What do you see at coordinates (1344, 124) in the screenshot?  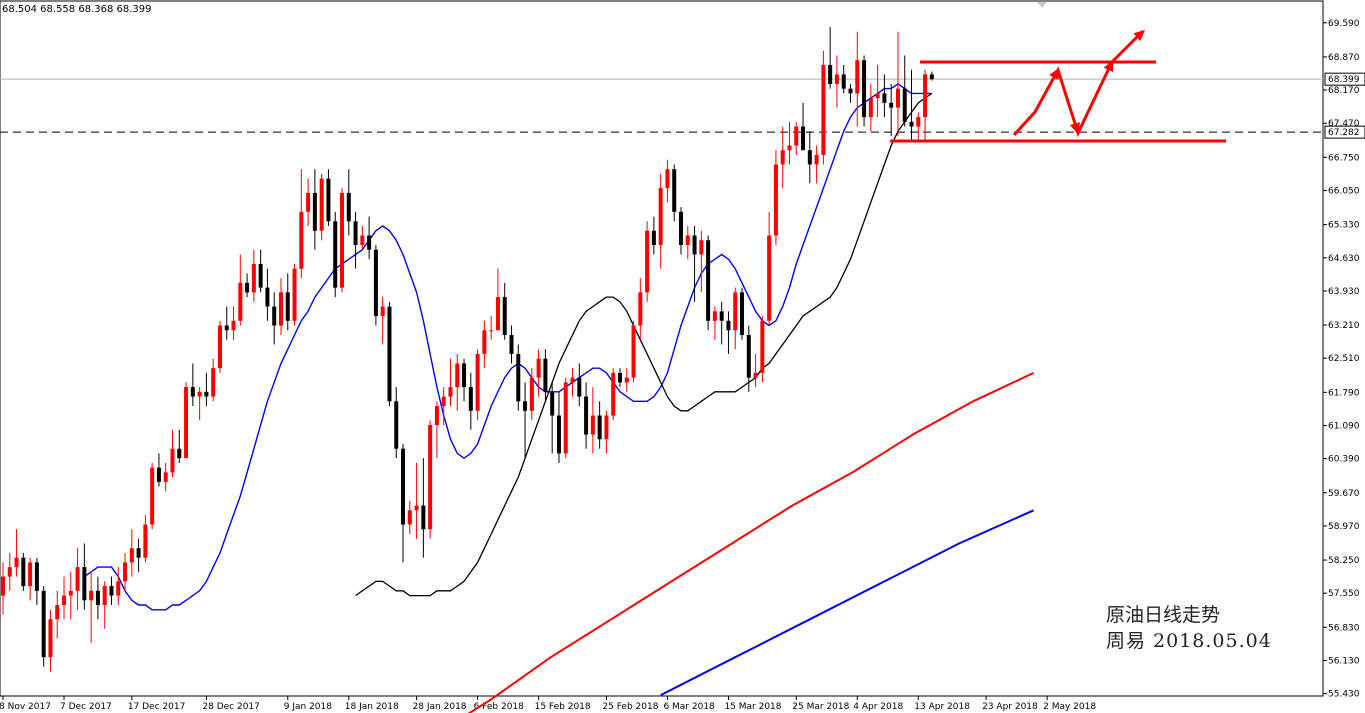 I see `y-tick-label: 67.470` at bounding box center [1344, 124].